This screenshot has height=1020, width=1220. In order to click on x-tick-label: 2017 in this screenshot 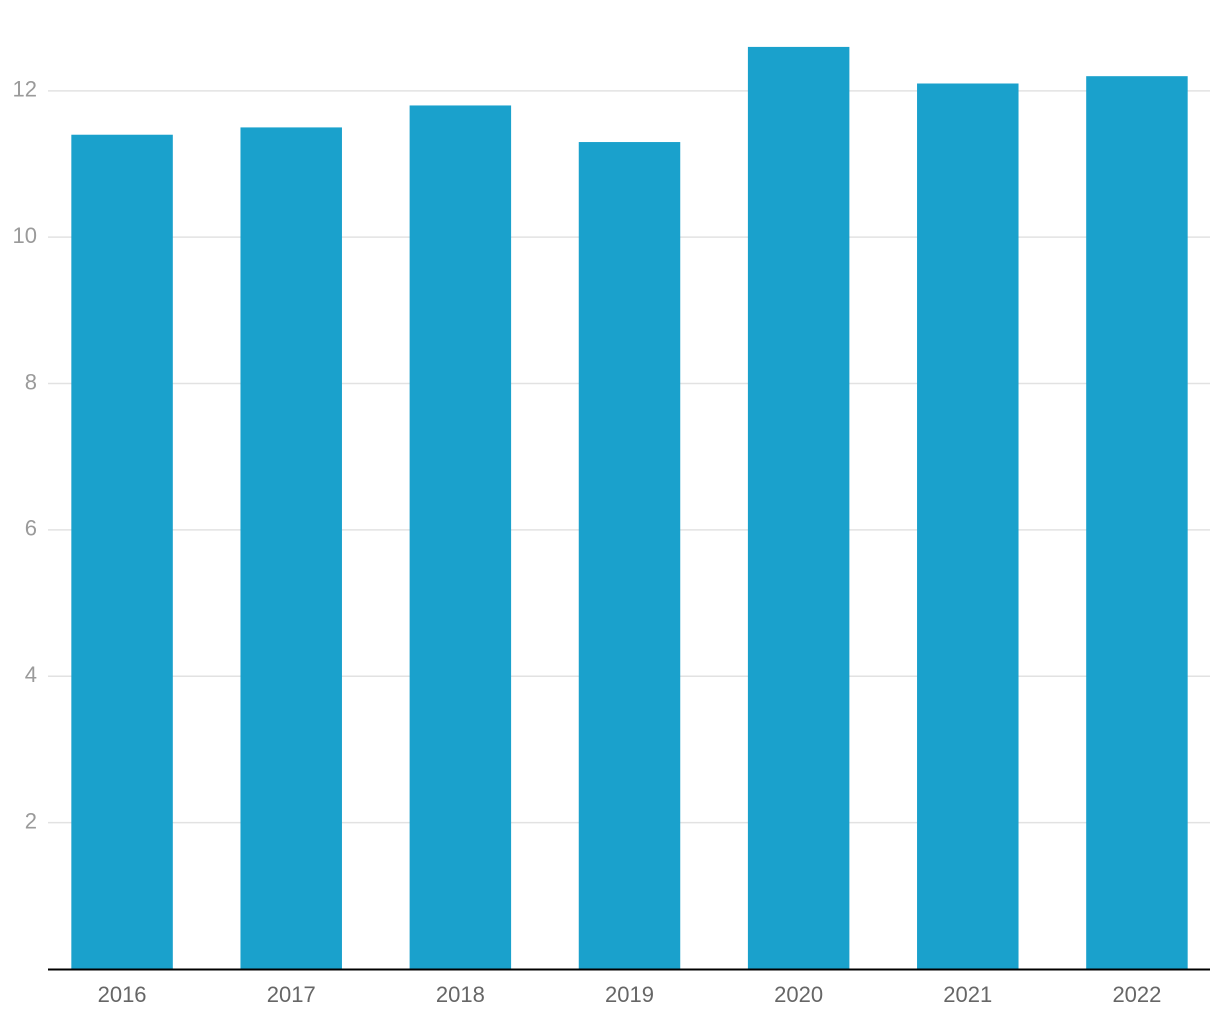, I will do `click(291, 994)`.